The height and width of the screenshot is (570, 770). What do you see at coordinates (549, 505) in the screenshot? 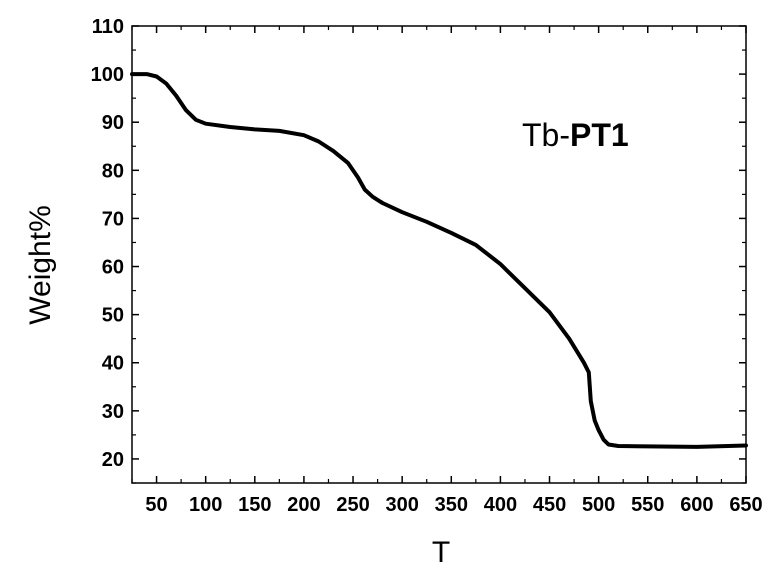
I see `x-tick-label: 450` at bounding box center [549, 505].